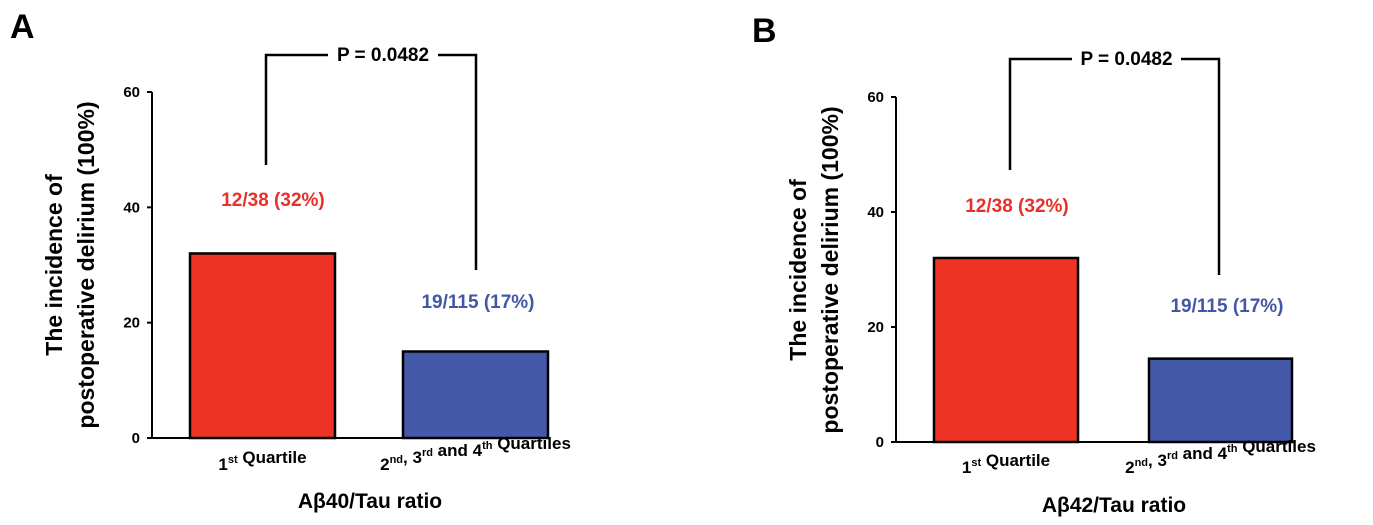  I want to click on x-axis-label: Aβ40/Tau ratio, so click(370, 501).